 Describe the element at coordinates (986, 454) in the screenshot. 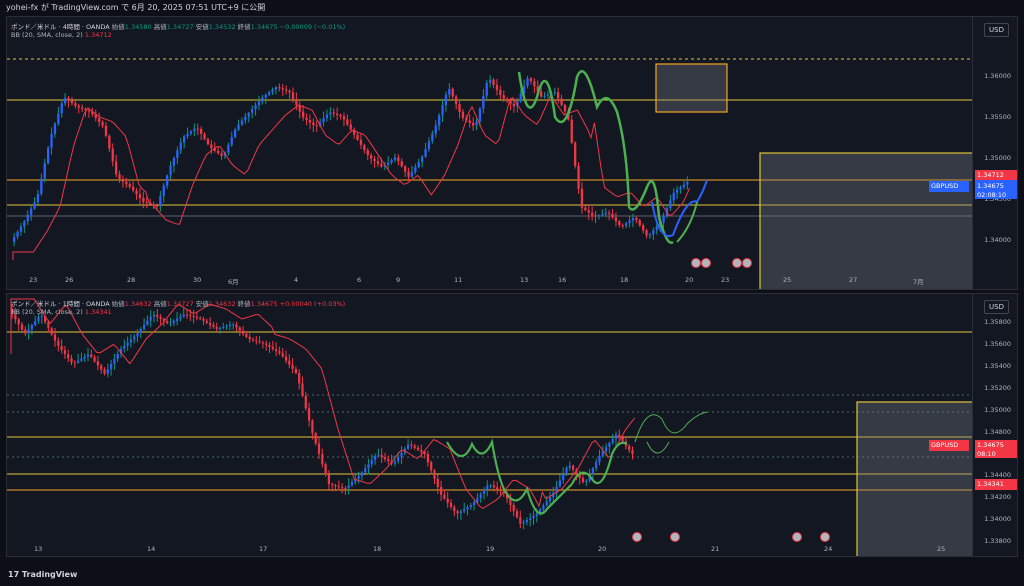

I see `bar-timer: 08:10` at that location.